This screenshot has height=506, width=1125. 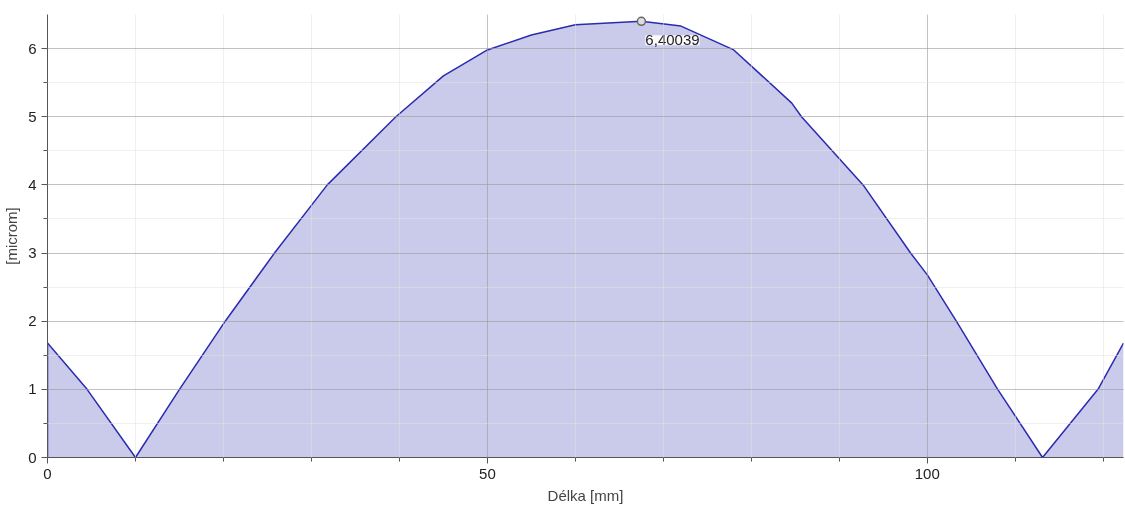 I want to click on y-axis-title: [microm], so click(x=12, y=236).